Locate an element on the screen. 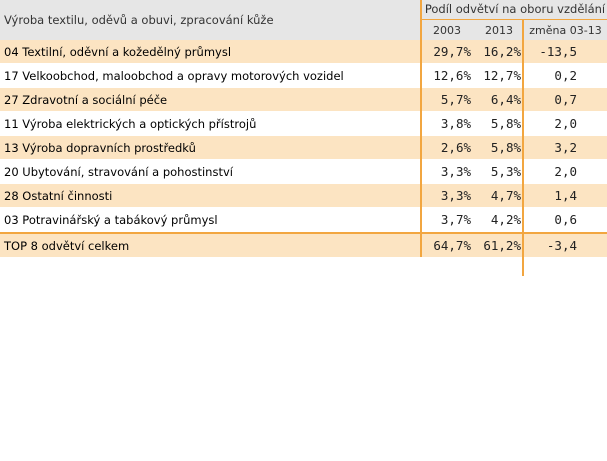 The height and width of the screenshot is (461, 607). value-2003: 2,6% is located at coordinates (455, 147).